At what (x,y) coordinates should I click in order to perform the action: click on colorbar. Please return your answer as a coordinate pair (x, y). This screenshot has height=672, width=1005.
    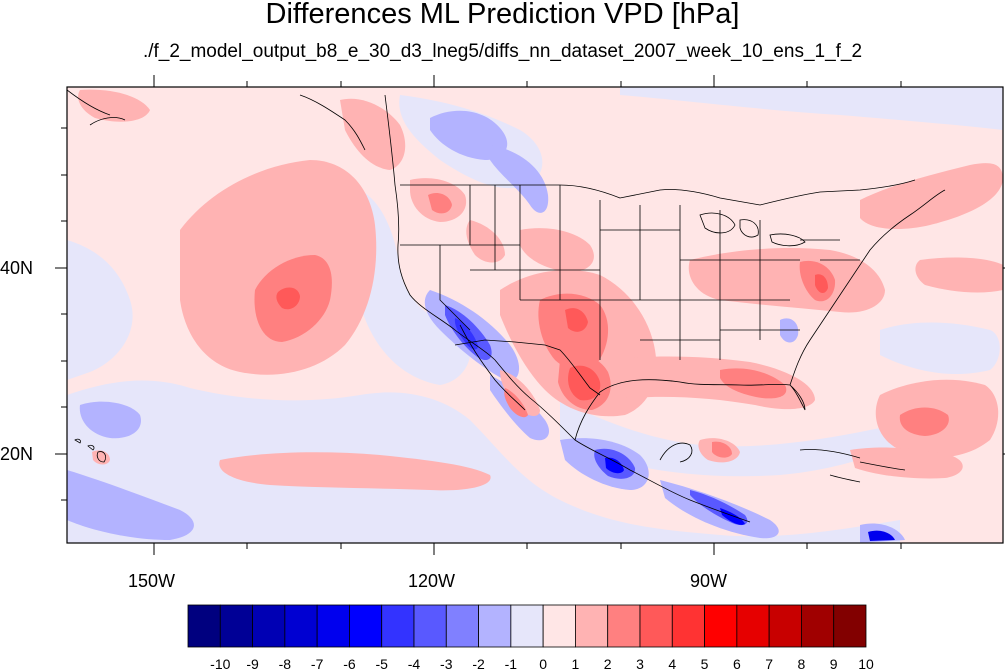
    Looking at the image, I should click on (527, 626).